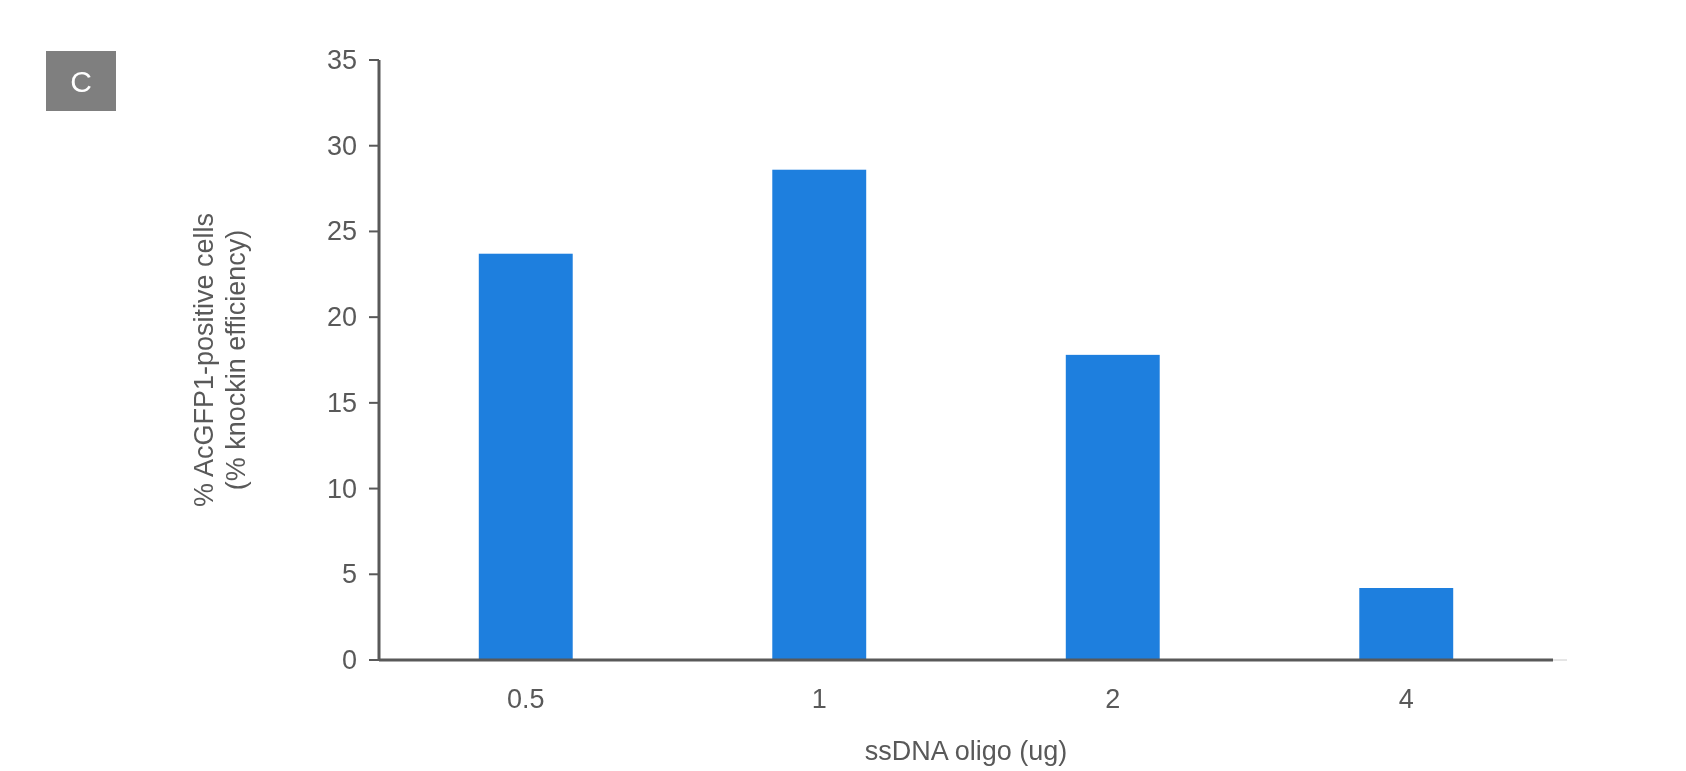 This screenshot has width=1686, height=771. Describe the element at coordinates (819, 699) in the screenshot. I see `x-tick-label: 1` at that location.